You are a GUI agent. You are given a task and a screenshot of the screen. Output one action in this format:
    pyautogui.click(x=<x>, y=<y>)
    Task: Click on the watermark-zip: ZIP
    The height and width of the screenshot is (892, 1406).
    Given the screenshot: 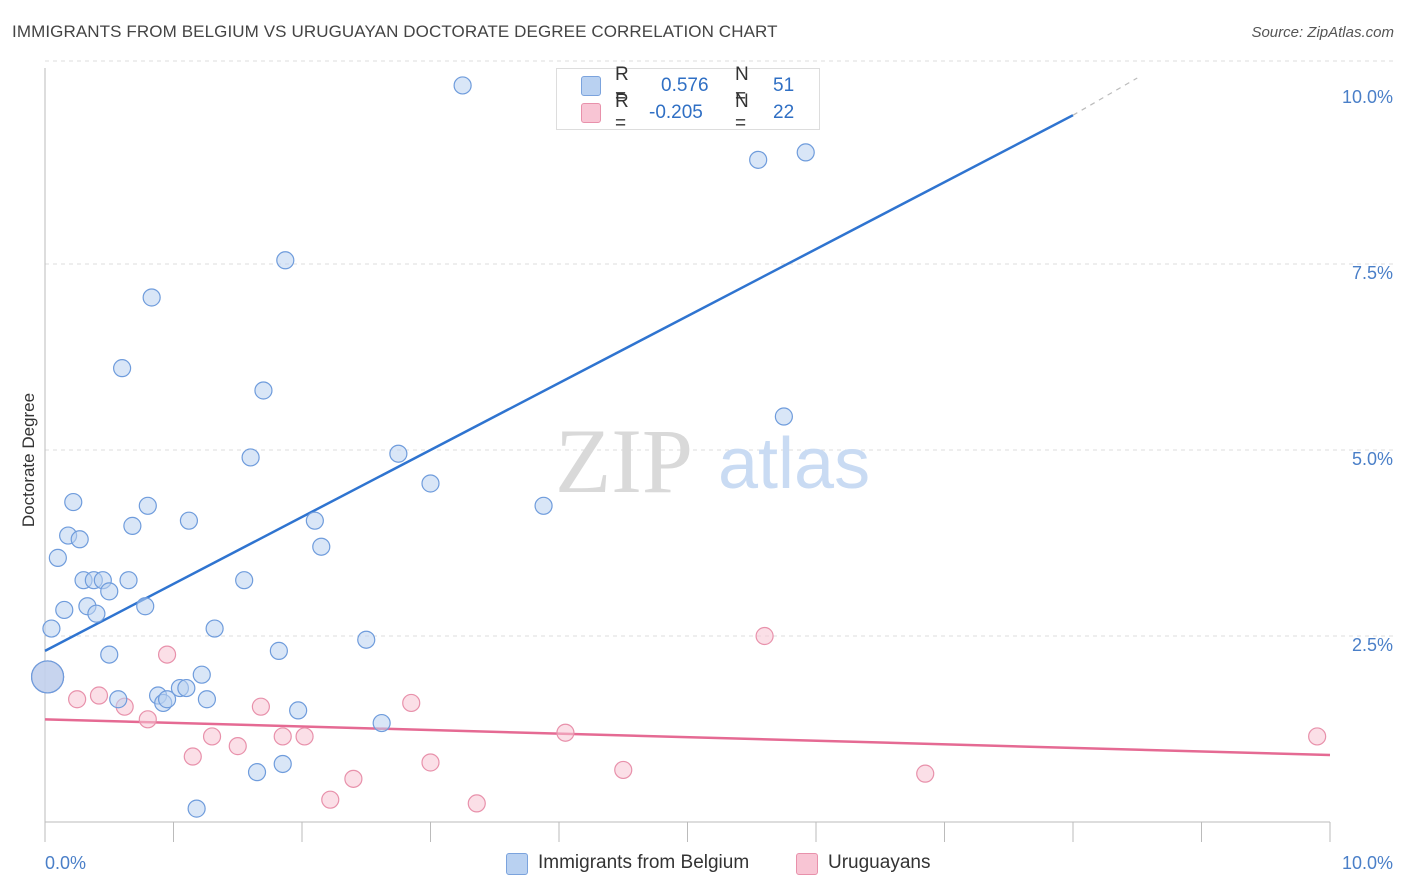 What is the action you would take?
    pyautogui.click(x=624, y=461)
    